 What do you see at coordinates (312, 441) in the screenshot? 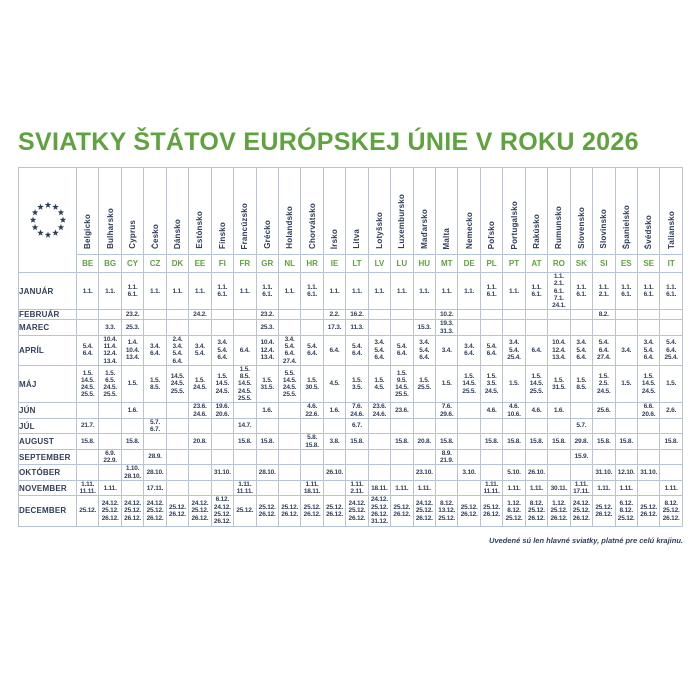
I see `holiday-cell: 5.8. 15.8.` at bounding box center [312, 441].